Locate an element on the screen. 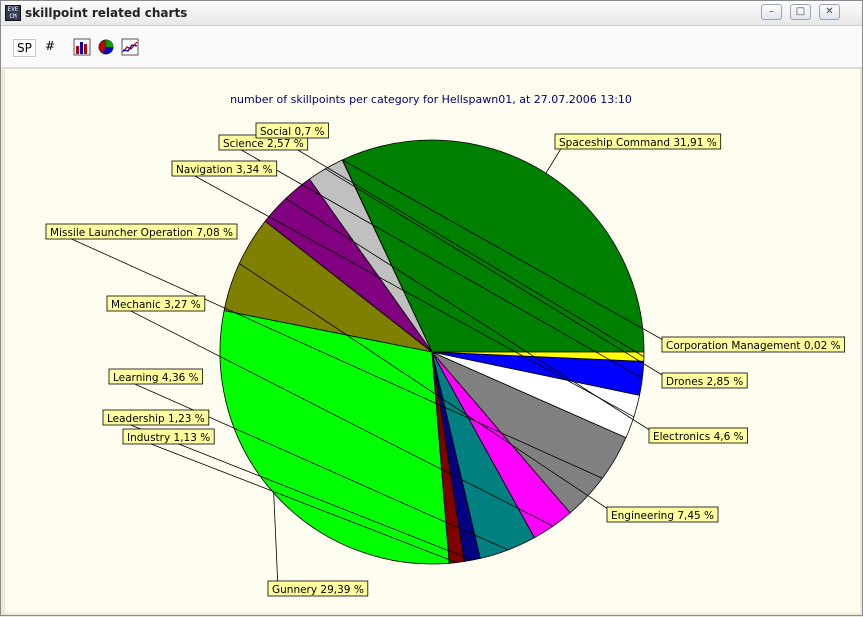 The height and width of the screenshot is (617, 863). window-title: skillpoint related charts is located at coordinates (106, 13).